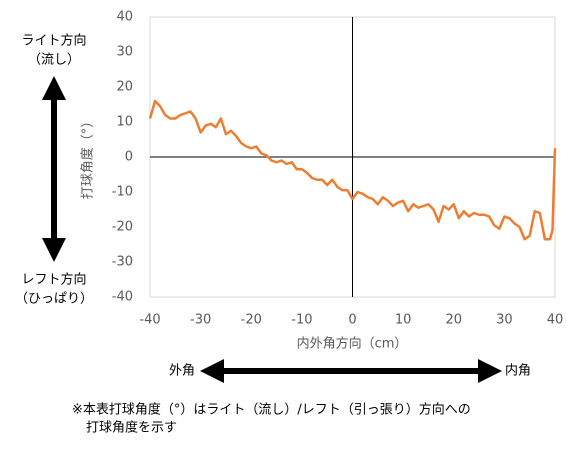  Describe the element at coordinates (54, 299) in the screenshot. I see `left-bottom-label: （ひっぱり）` at that location.